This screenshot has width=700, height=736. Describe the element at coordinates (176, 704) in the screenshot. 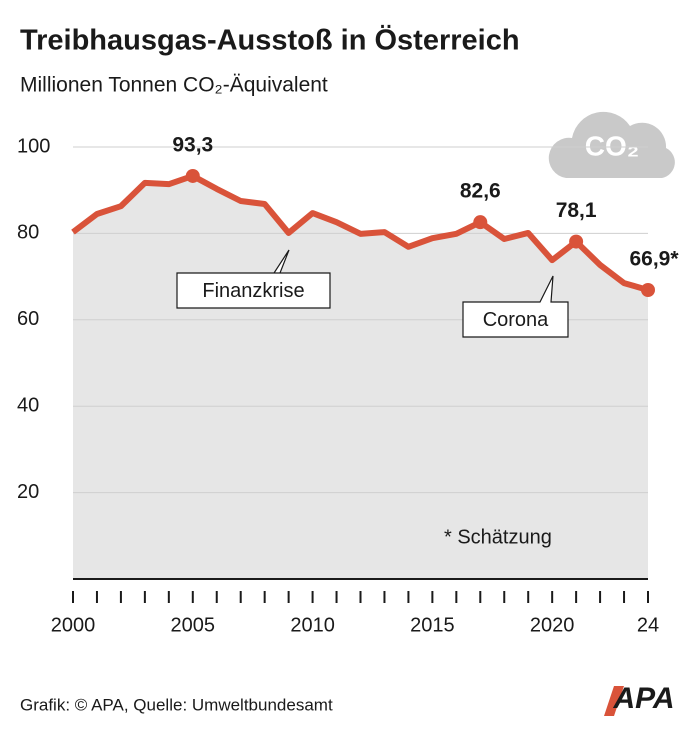

I see `footer: Grafik: © APA, Quelle: Umweltbundesamt` at that location.